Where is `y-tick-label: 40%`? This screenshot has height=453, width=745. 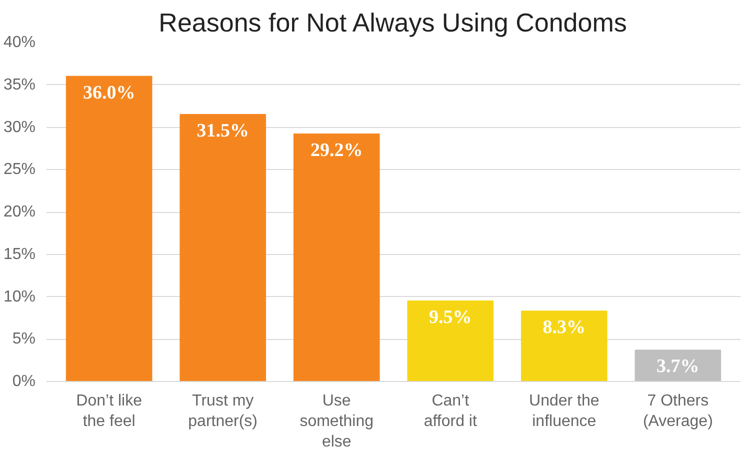
y-tick-label: 40% is located at coordinates (19, 42).